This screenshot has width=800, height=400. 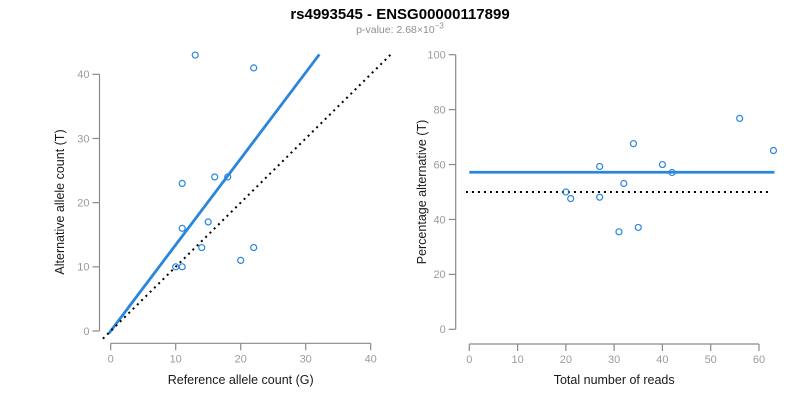 I want to click on figure-title: rs4993545 - ENSG00000117899, so click(x=400, y=14).